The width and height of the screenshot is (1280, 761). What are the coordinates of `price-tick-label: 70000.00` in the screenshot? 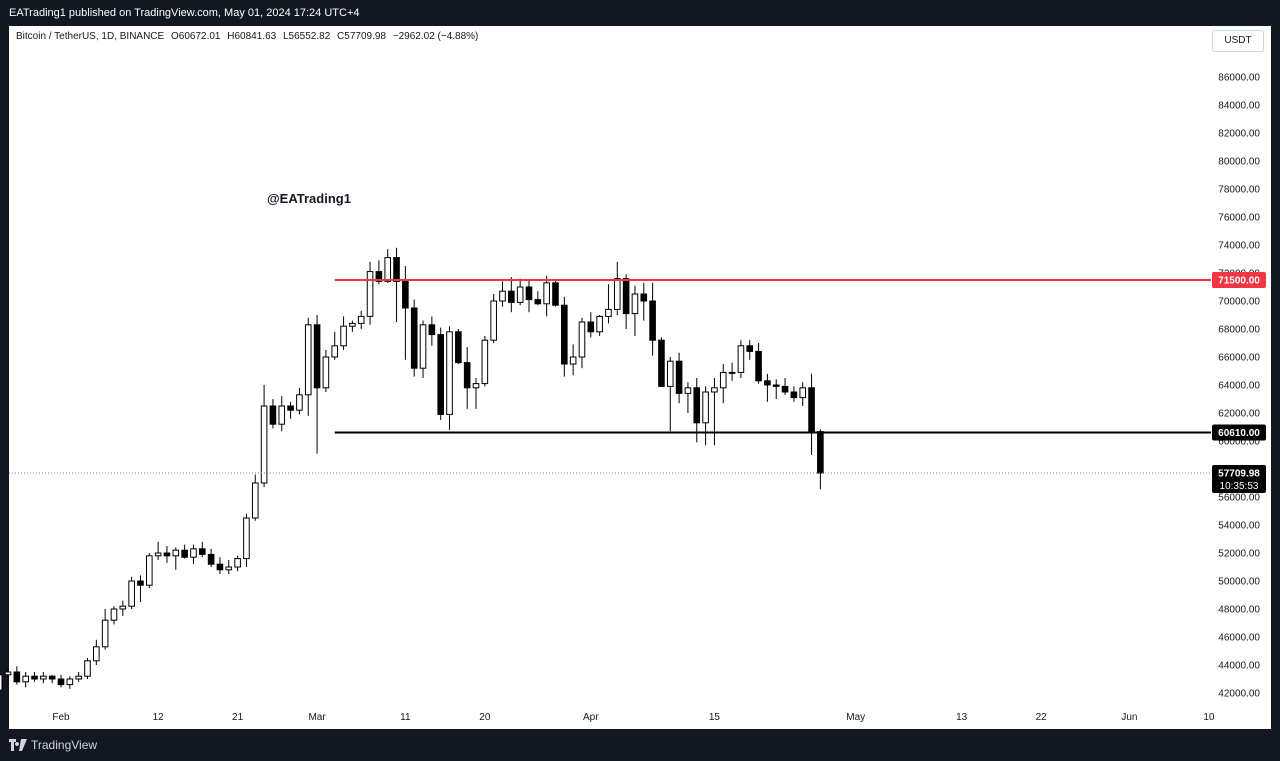 It's located at (1239, 302).